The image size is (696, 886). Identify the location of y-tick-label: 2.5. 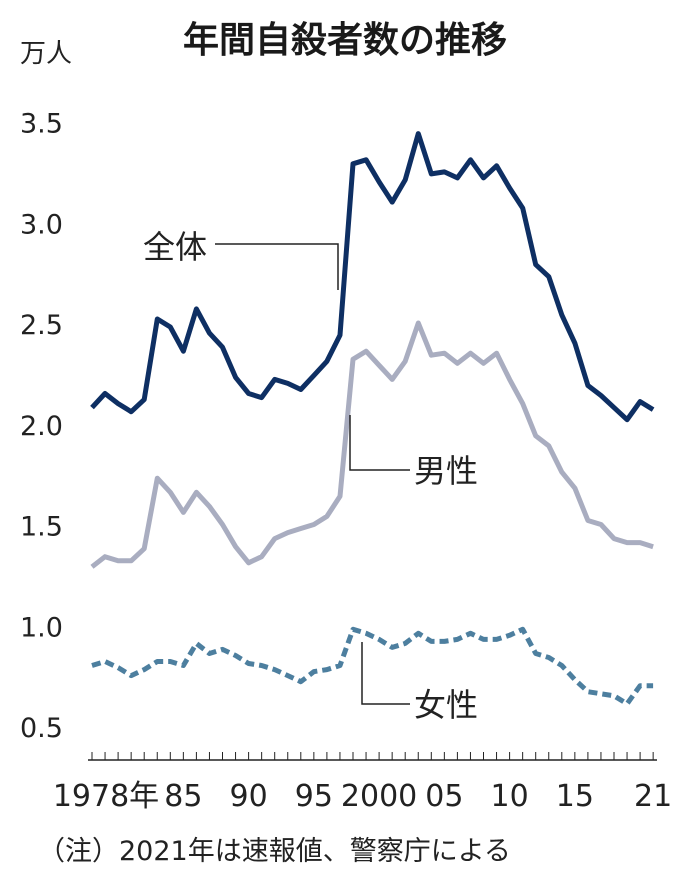
(41, 325).